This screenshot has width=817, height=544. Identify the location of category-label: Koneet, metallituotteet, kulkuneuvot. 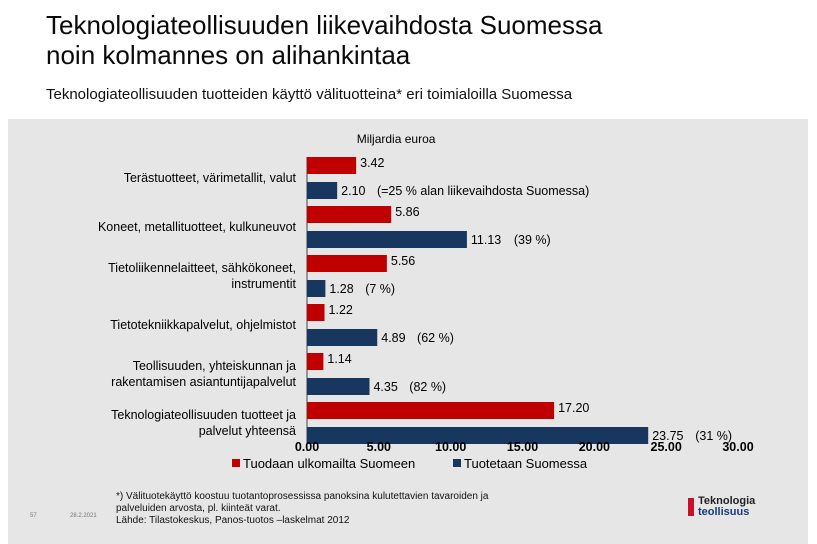
(197, 227).